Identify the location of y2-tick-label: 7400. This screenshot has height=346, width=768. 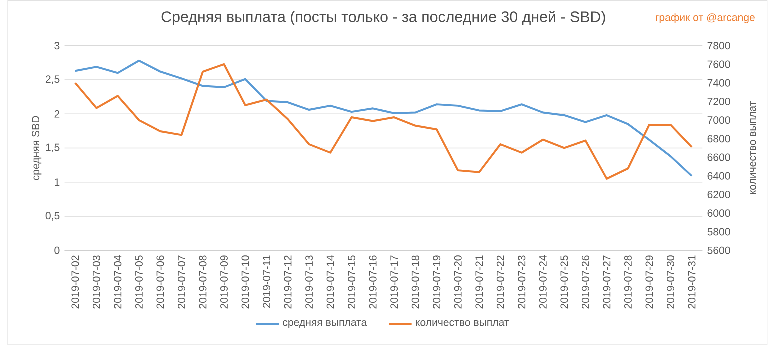
(719, 84).